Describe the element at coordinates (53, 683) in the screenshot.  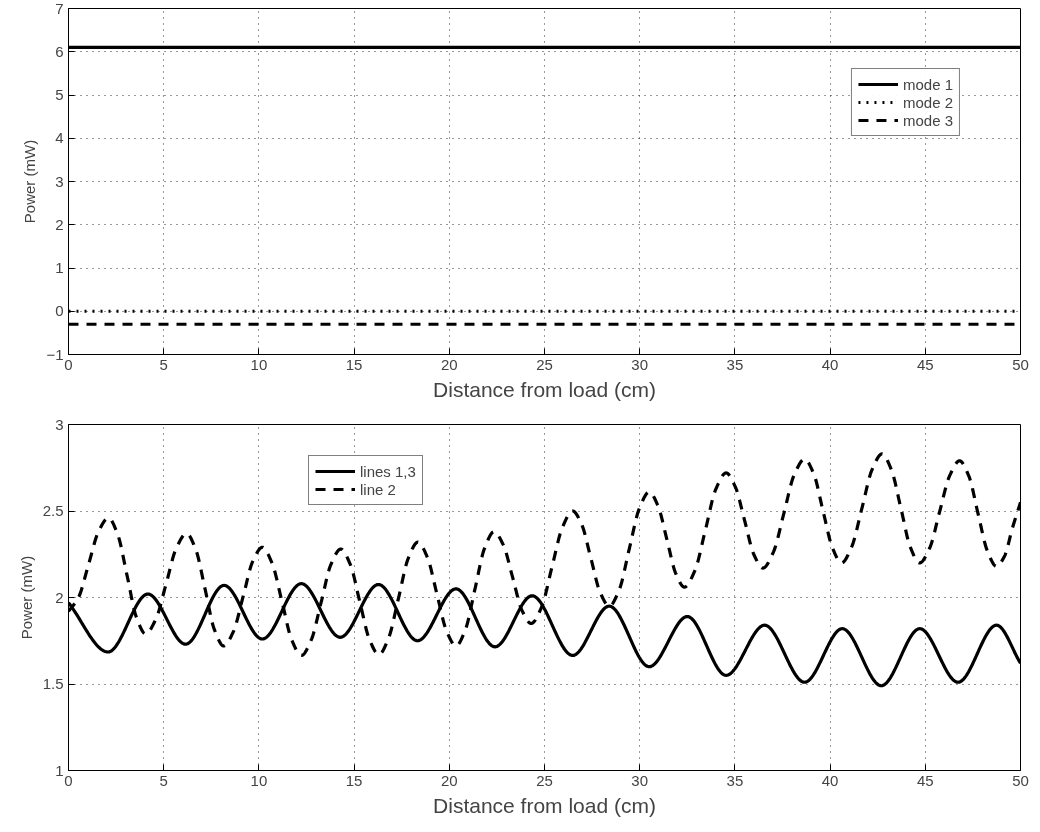
I see `y-tick-label: 1.5` at that location.